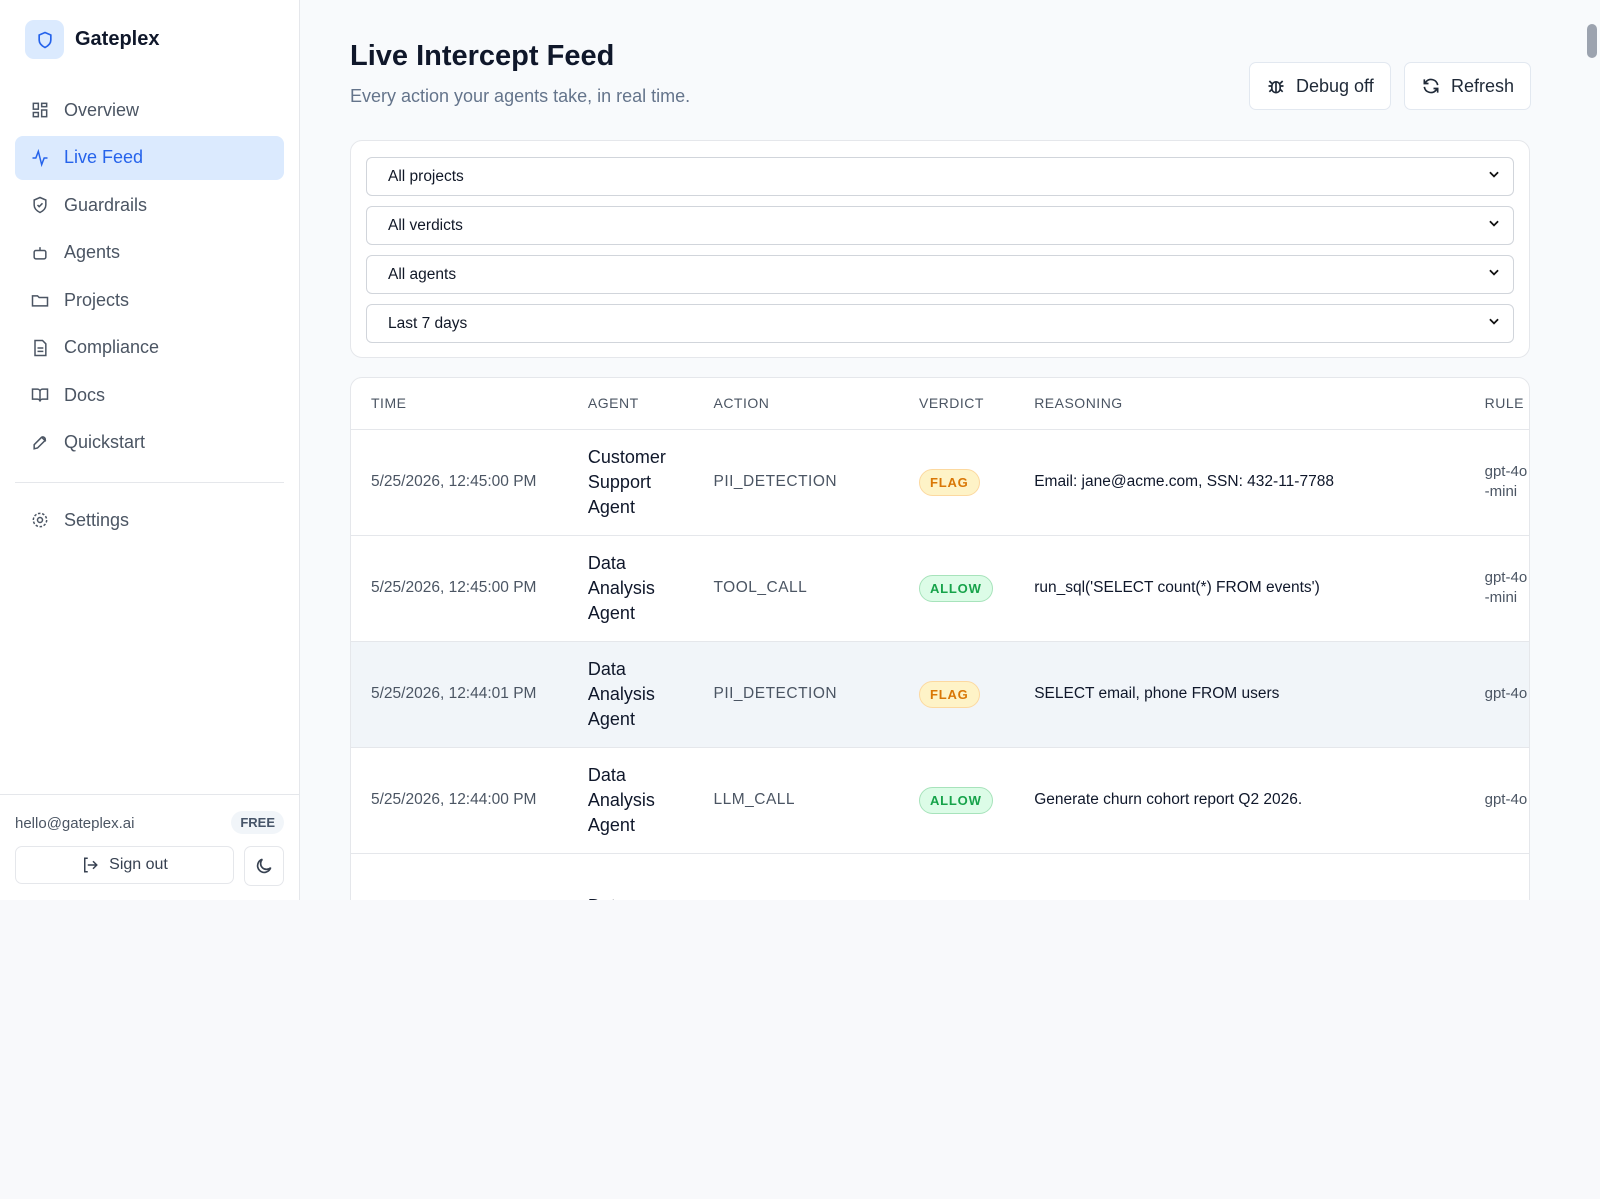 This screenshot has height=1199, width=1600. Describe the element at coordinates (97, 299) in the screenshot. I see `nav-label: Projects` at that location.